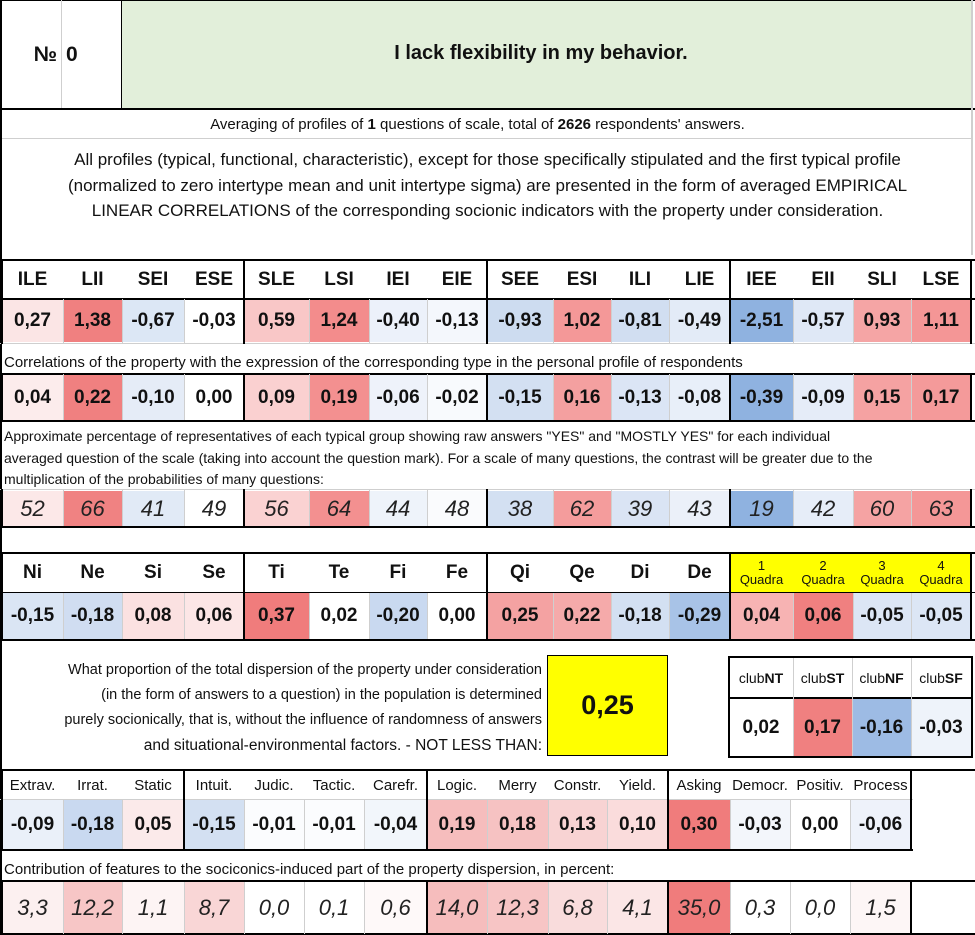  I want to click on feature-label: Extrav., so click(32, 785).